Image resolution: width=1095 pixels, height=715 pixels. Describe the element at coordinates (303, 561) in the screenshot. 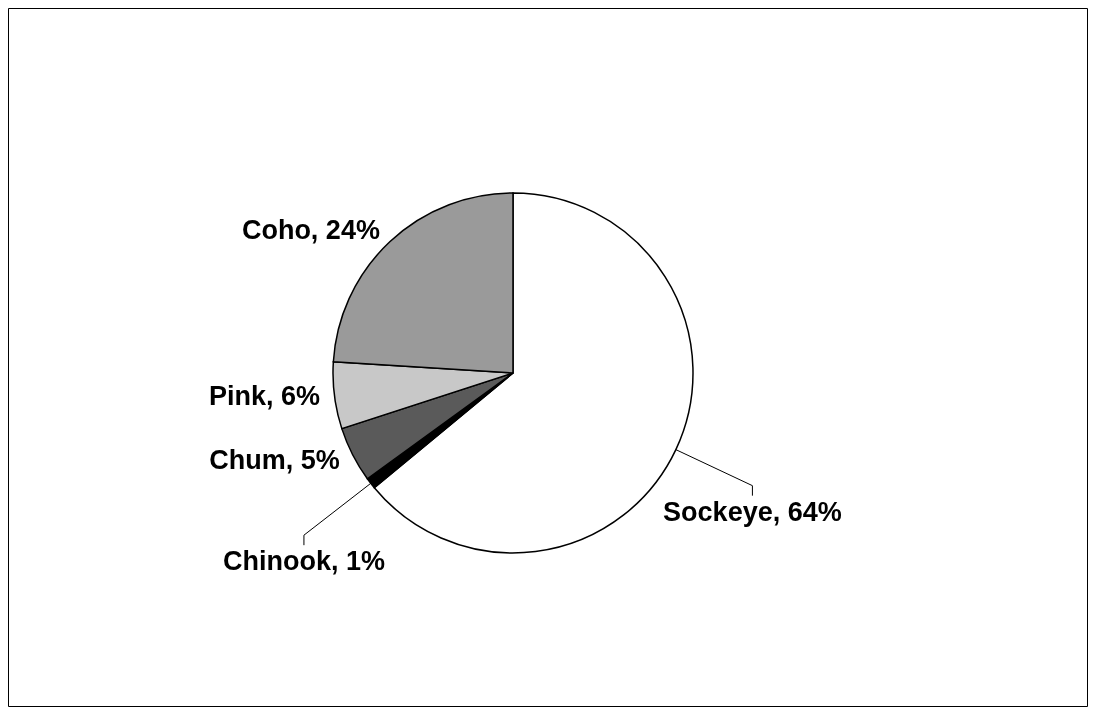

I see `slice-label: Chinook, 1%` at that location.